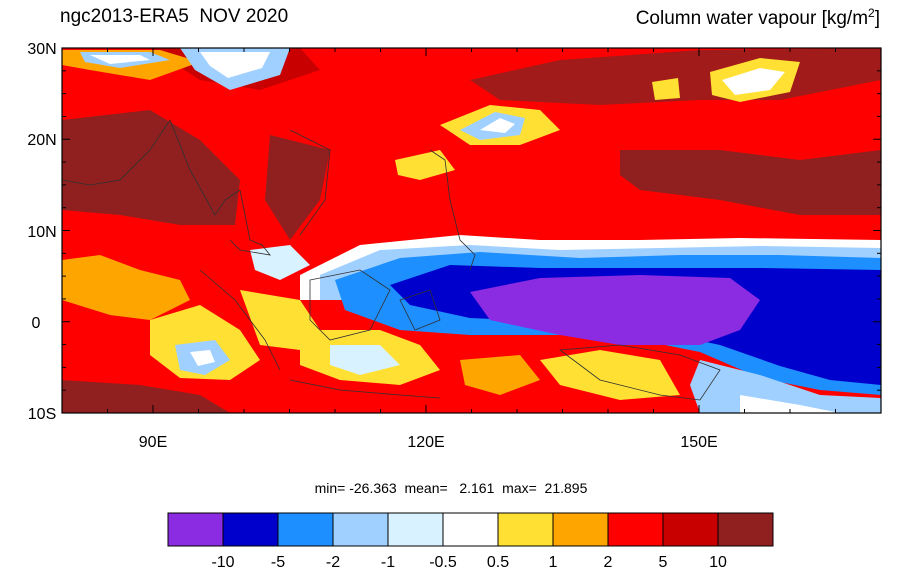 Image resolution: width=902 pixels, height=576 pixels. What do you see at coordinates (388, 562) in the screenshot?
I see `colorbar-label: -1` at bounding box center [388, 562].